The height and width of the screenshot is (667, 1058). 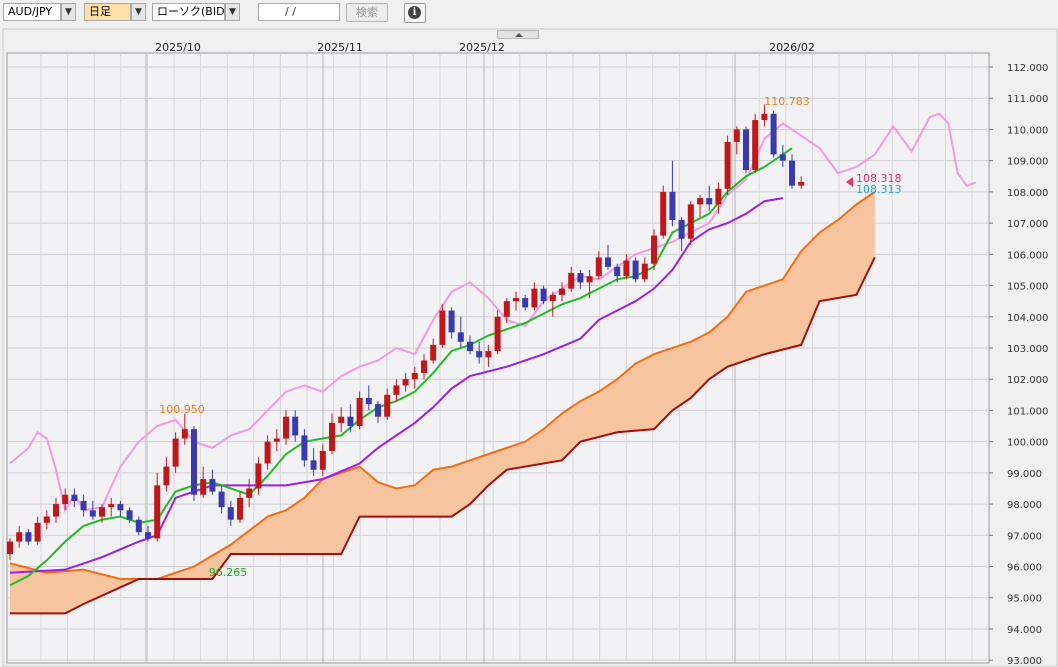 I want to click on y-tick-label: 103.000, so click(x=1027, y=349).